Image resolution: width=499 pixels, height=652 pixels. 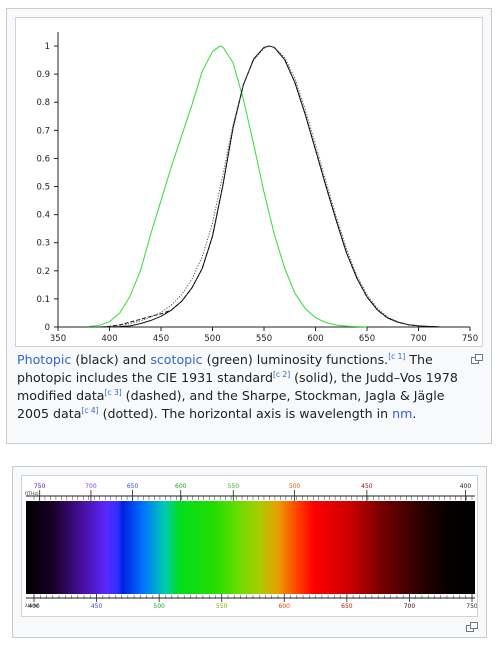 I want to click on reference-c1: [c 1], so click(x=397, y=356).